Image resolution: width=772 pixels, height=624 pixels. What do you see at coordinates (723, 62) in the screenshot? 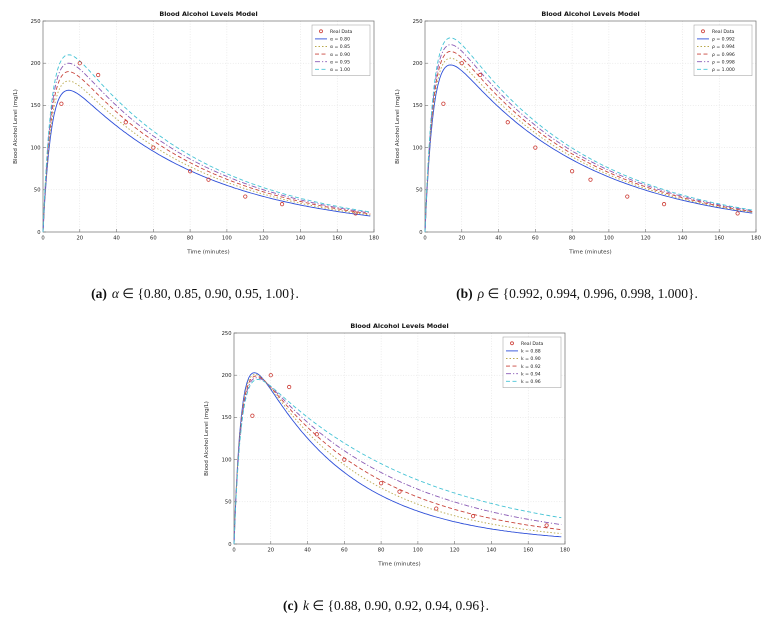
I see `svg-text: ρ = 0.998` at bounding box center [723, 62].